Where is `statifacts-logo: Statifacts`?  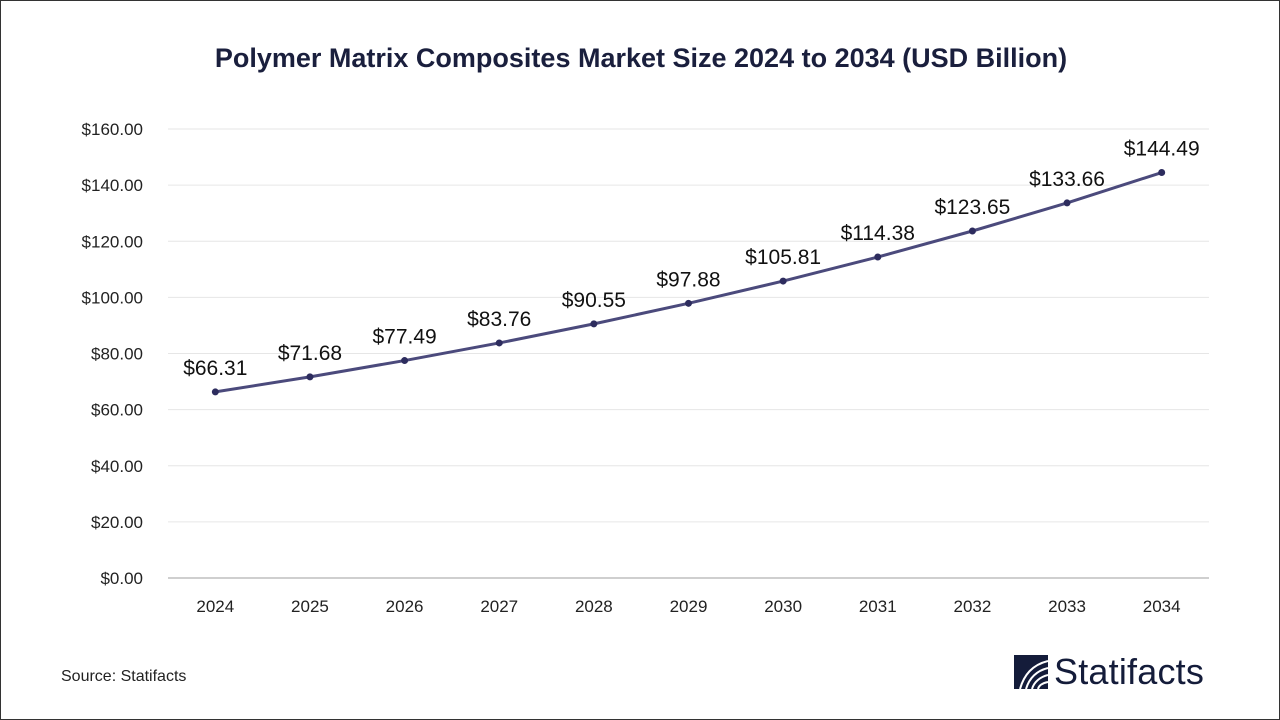 statifacts-logo: Statifacts is located at coordinates (1109, 672).